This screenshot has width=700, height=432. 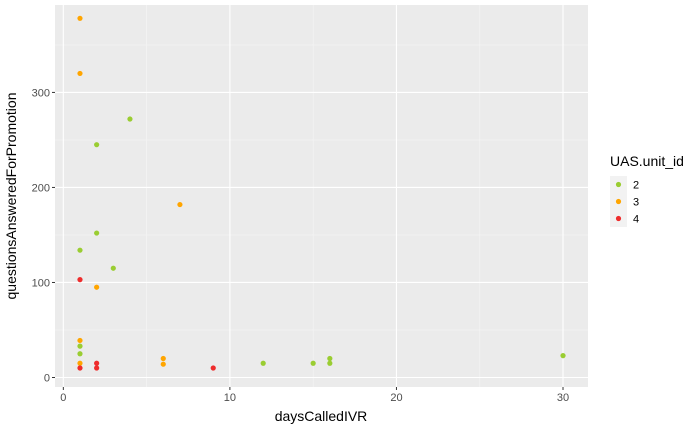 What do you see at coordinates (321, 416) in the screenshot?
I see `x-axis-title: daysCalledIVR` at bounding box center [321, 416].